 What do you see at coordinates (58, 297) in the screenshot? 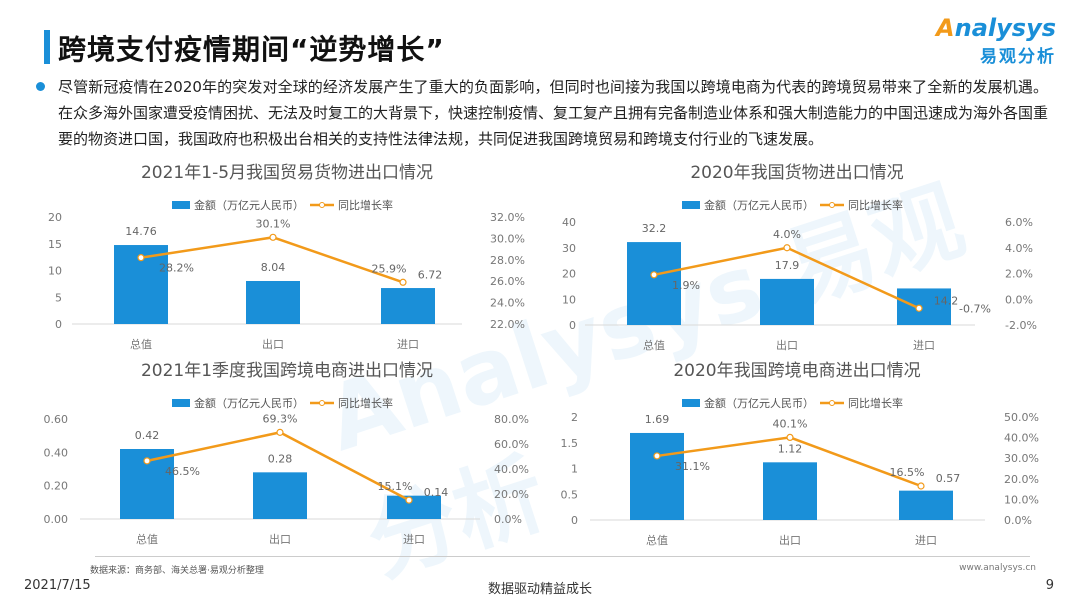
I see `y-tick-label: 5` at bounding box center [58, 297].